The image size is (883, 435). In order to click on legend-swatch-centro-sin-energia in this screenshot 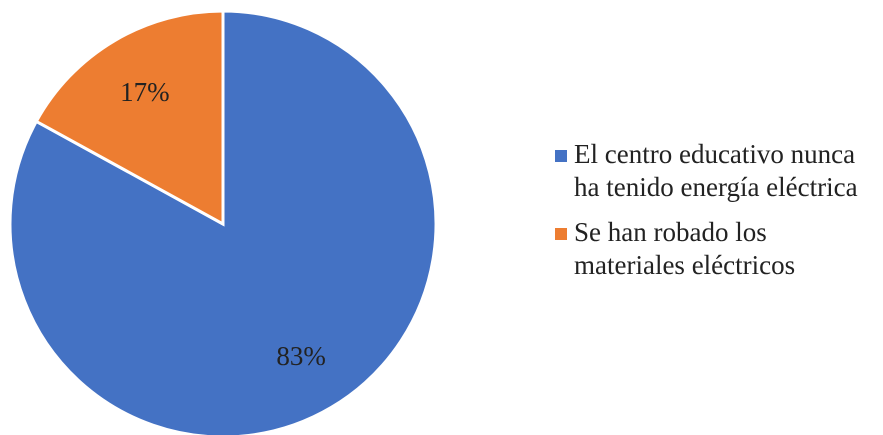, I will do `click(561, 156)`.